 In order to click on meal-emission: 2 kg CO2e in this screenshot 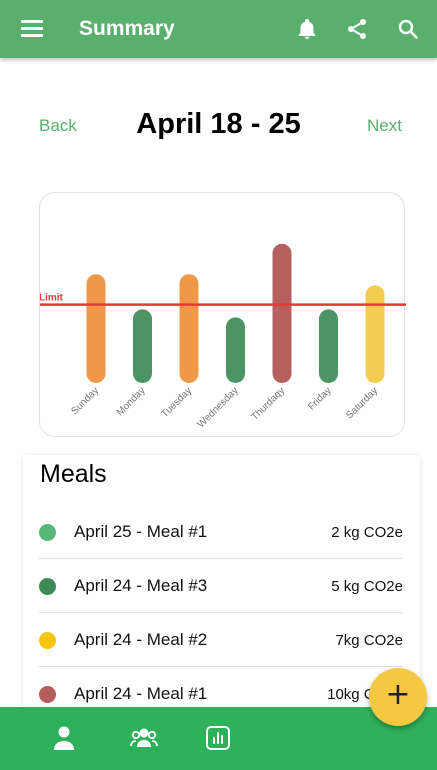, I will do `click(367, 532)`.